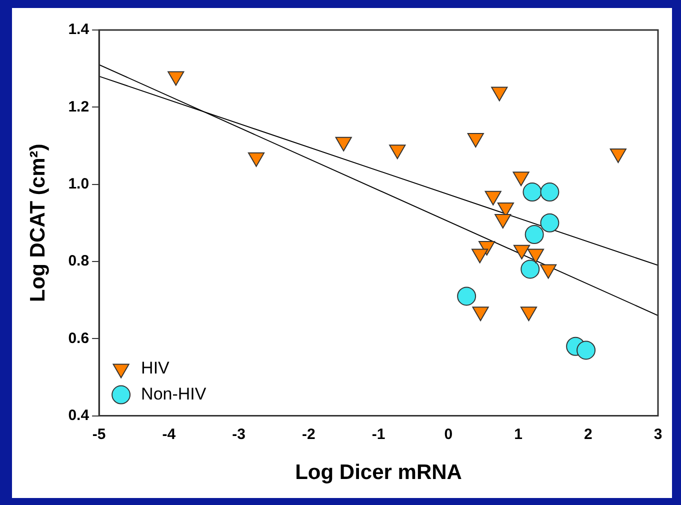 This screenshot has height=505, width=681. Describe the element at coordinates (309, 434) in the screenshot. I see `x-tick-label: -2` at that location.